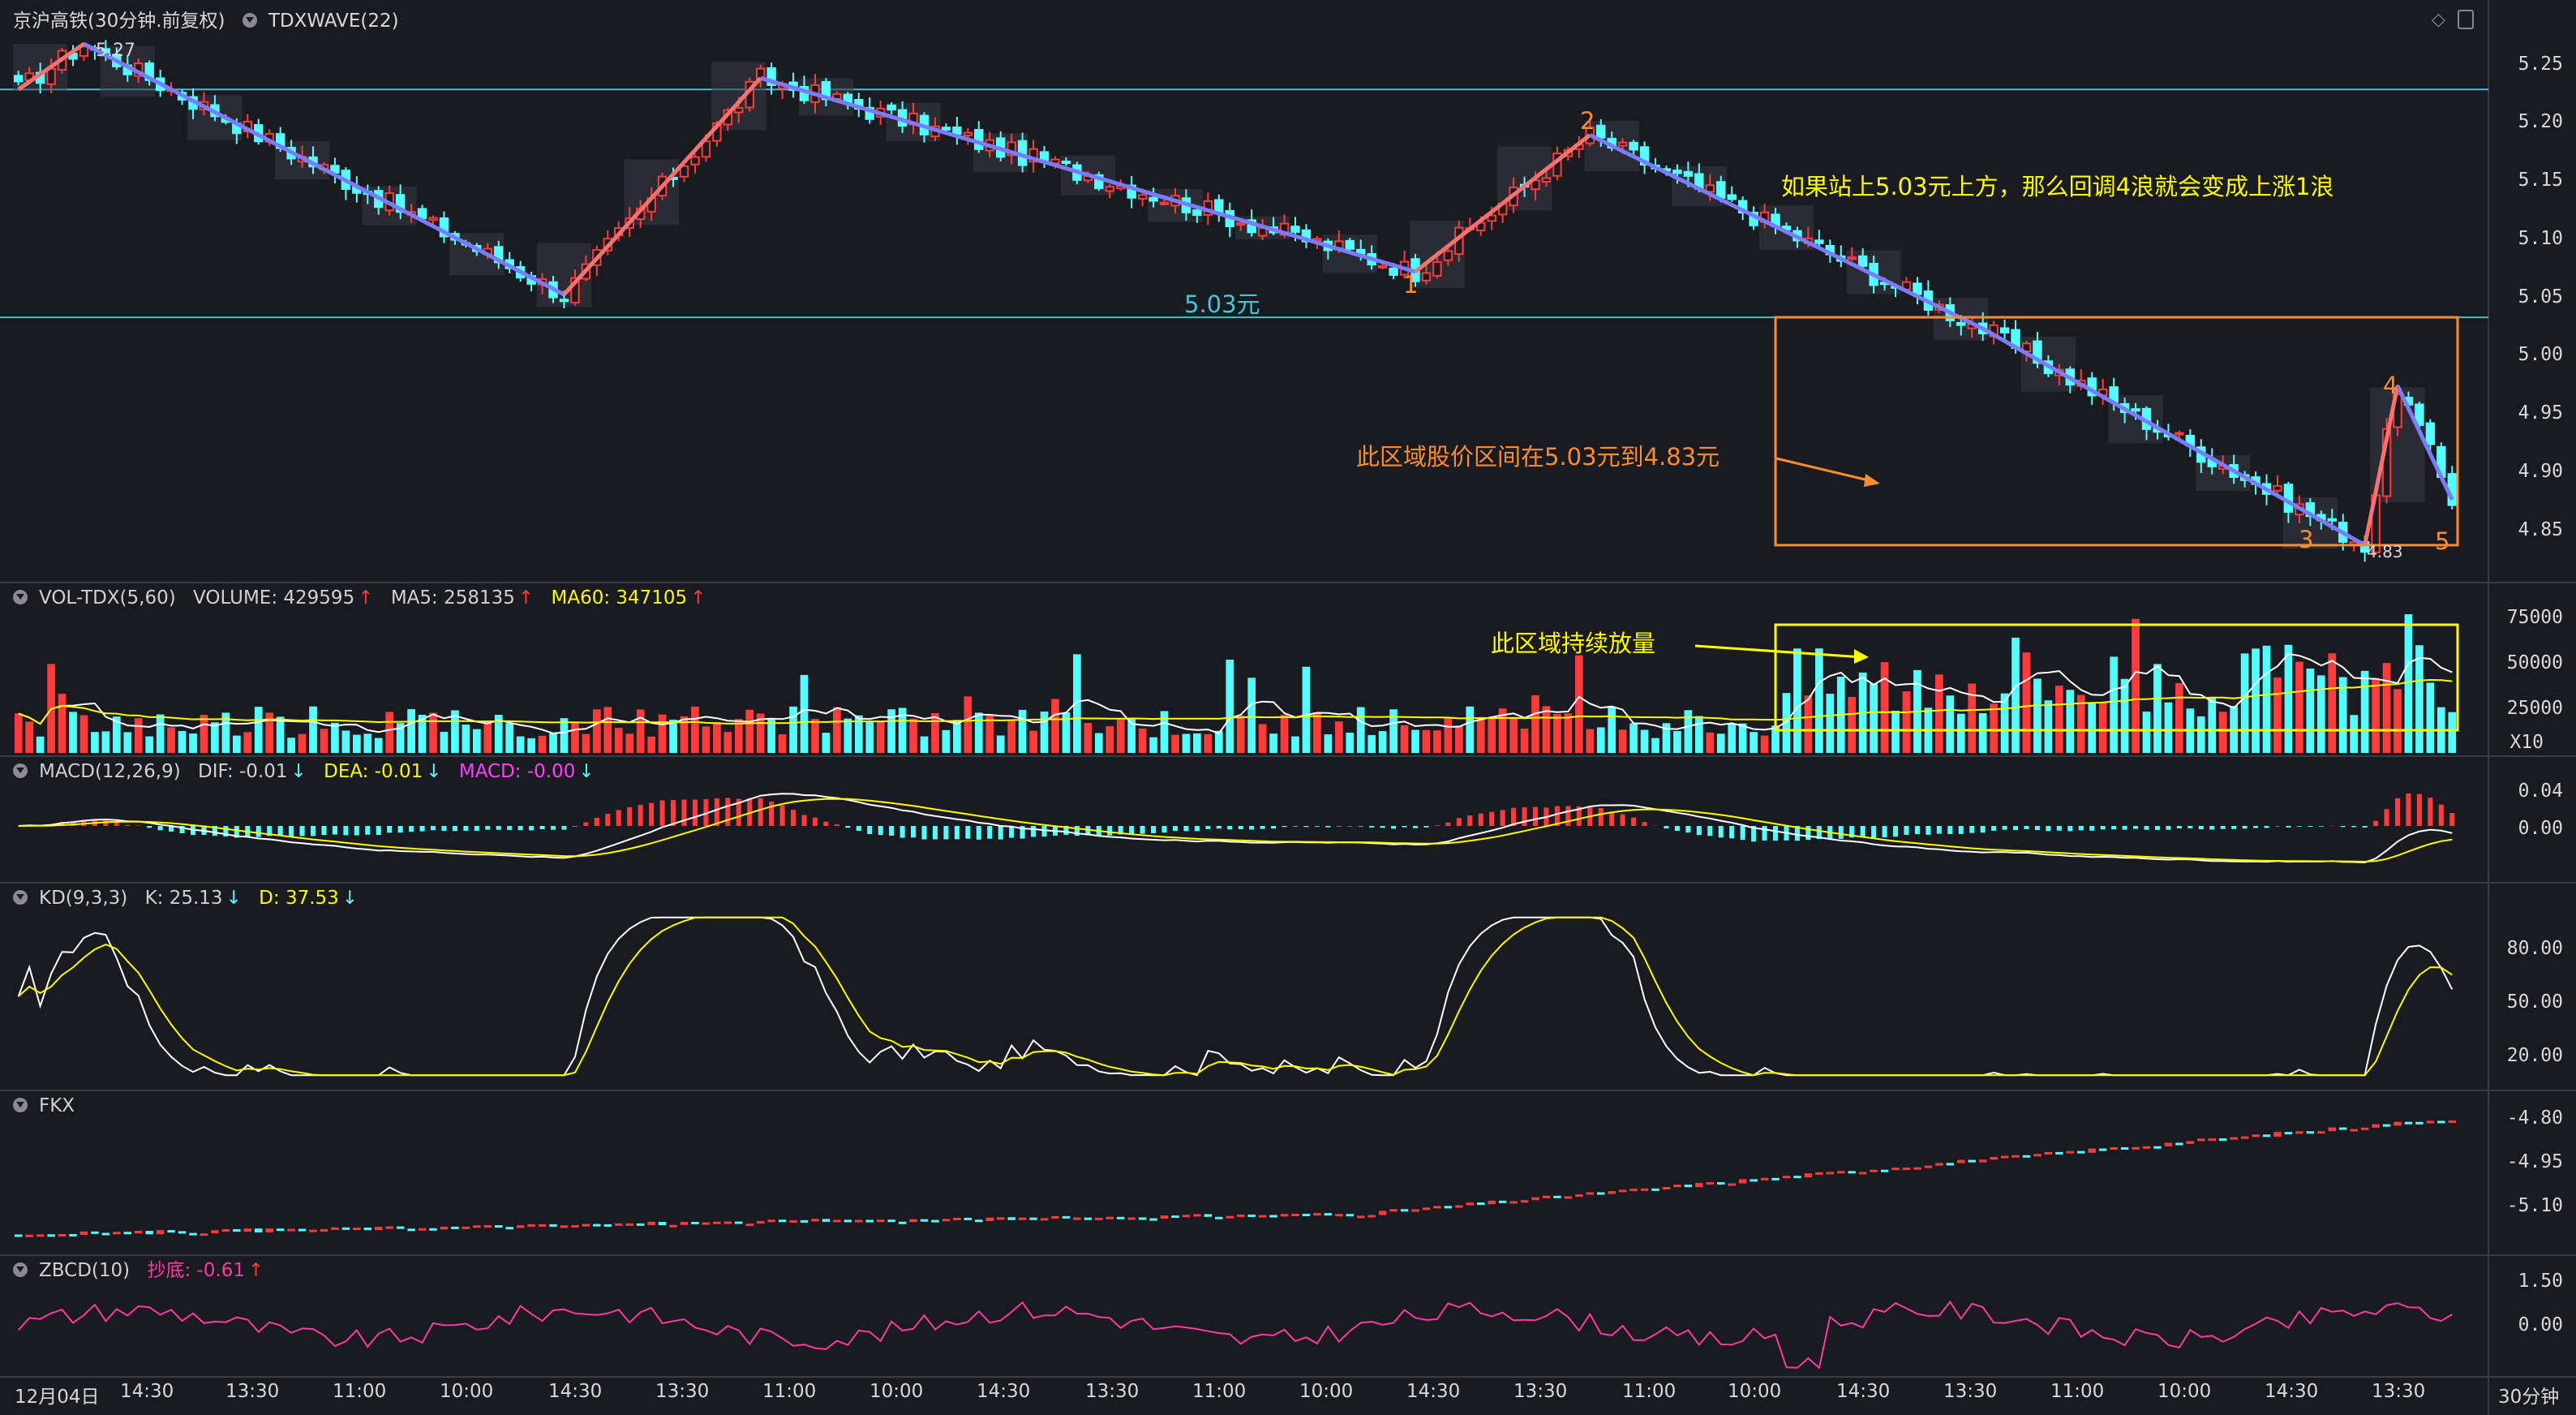 The image size is (2576, 1415). Describe the element at coordinates (1235, 996) in the screenshot. I see `kd-panel` at that location.